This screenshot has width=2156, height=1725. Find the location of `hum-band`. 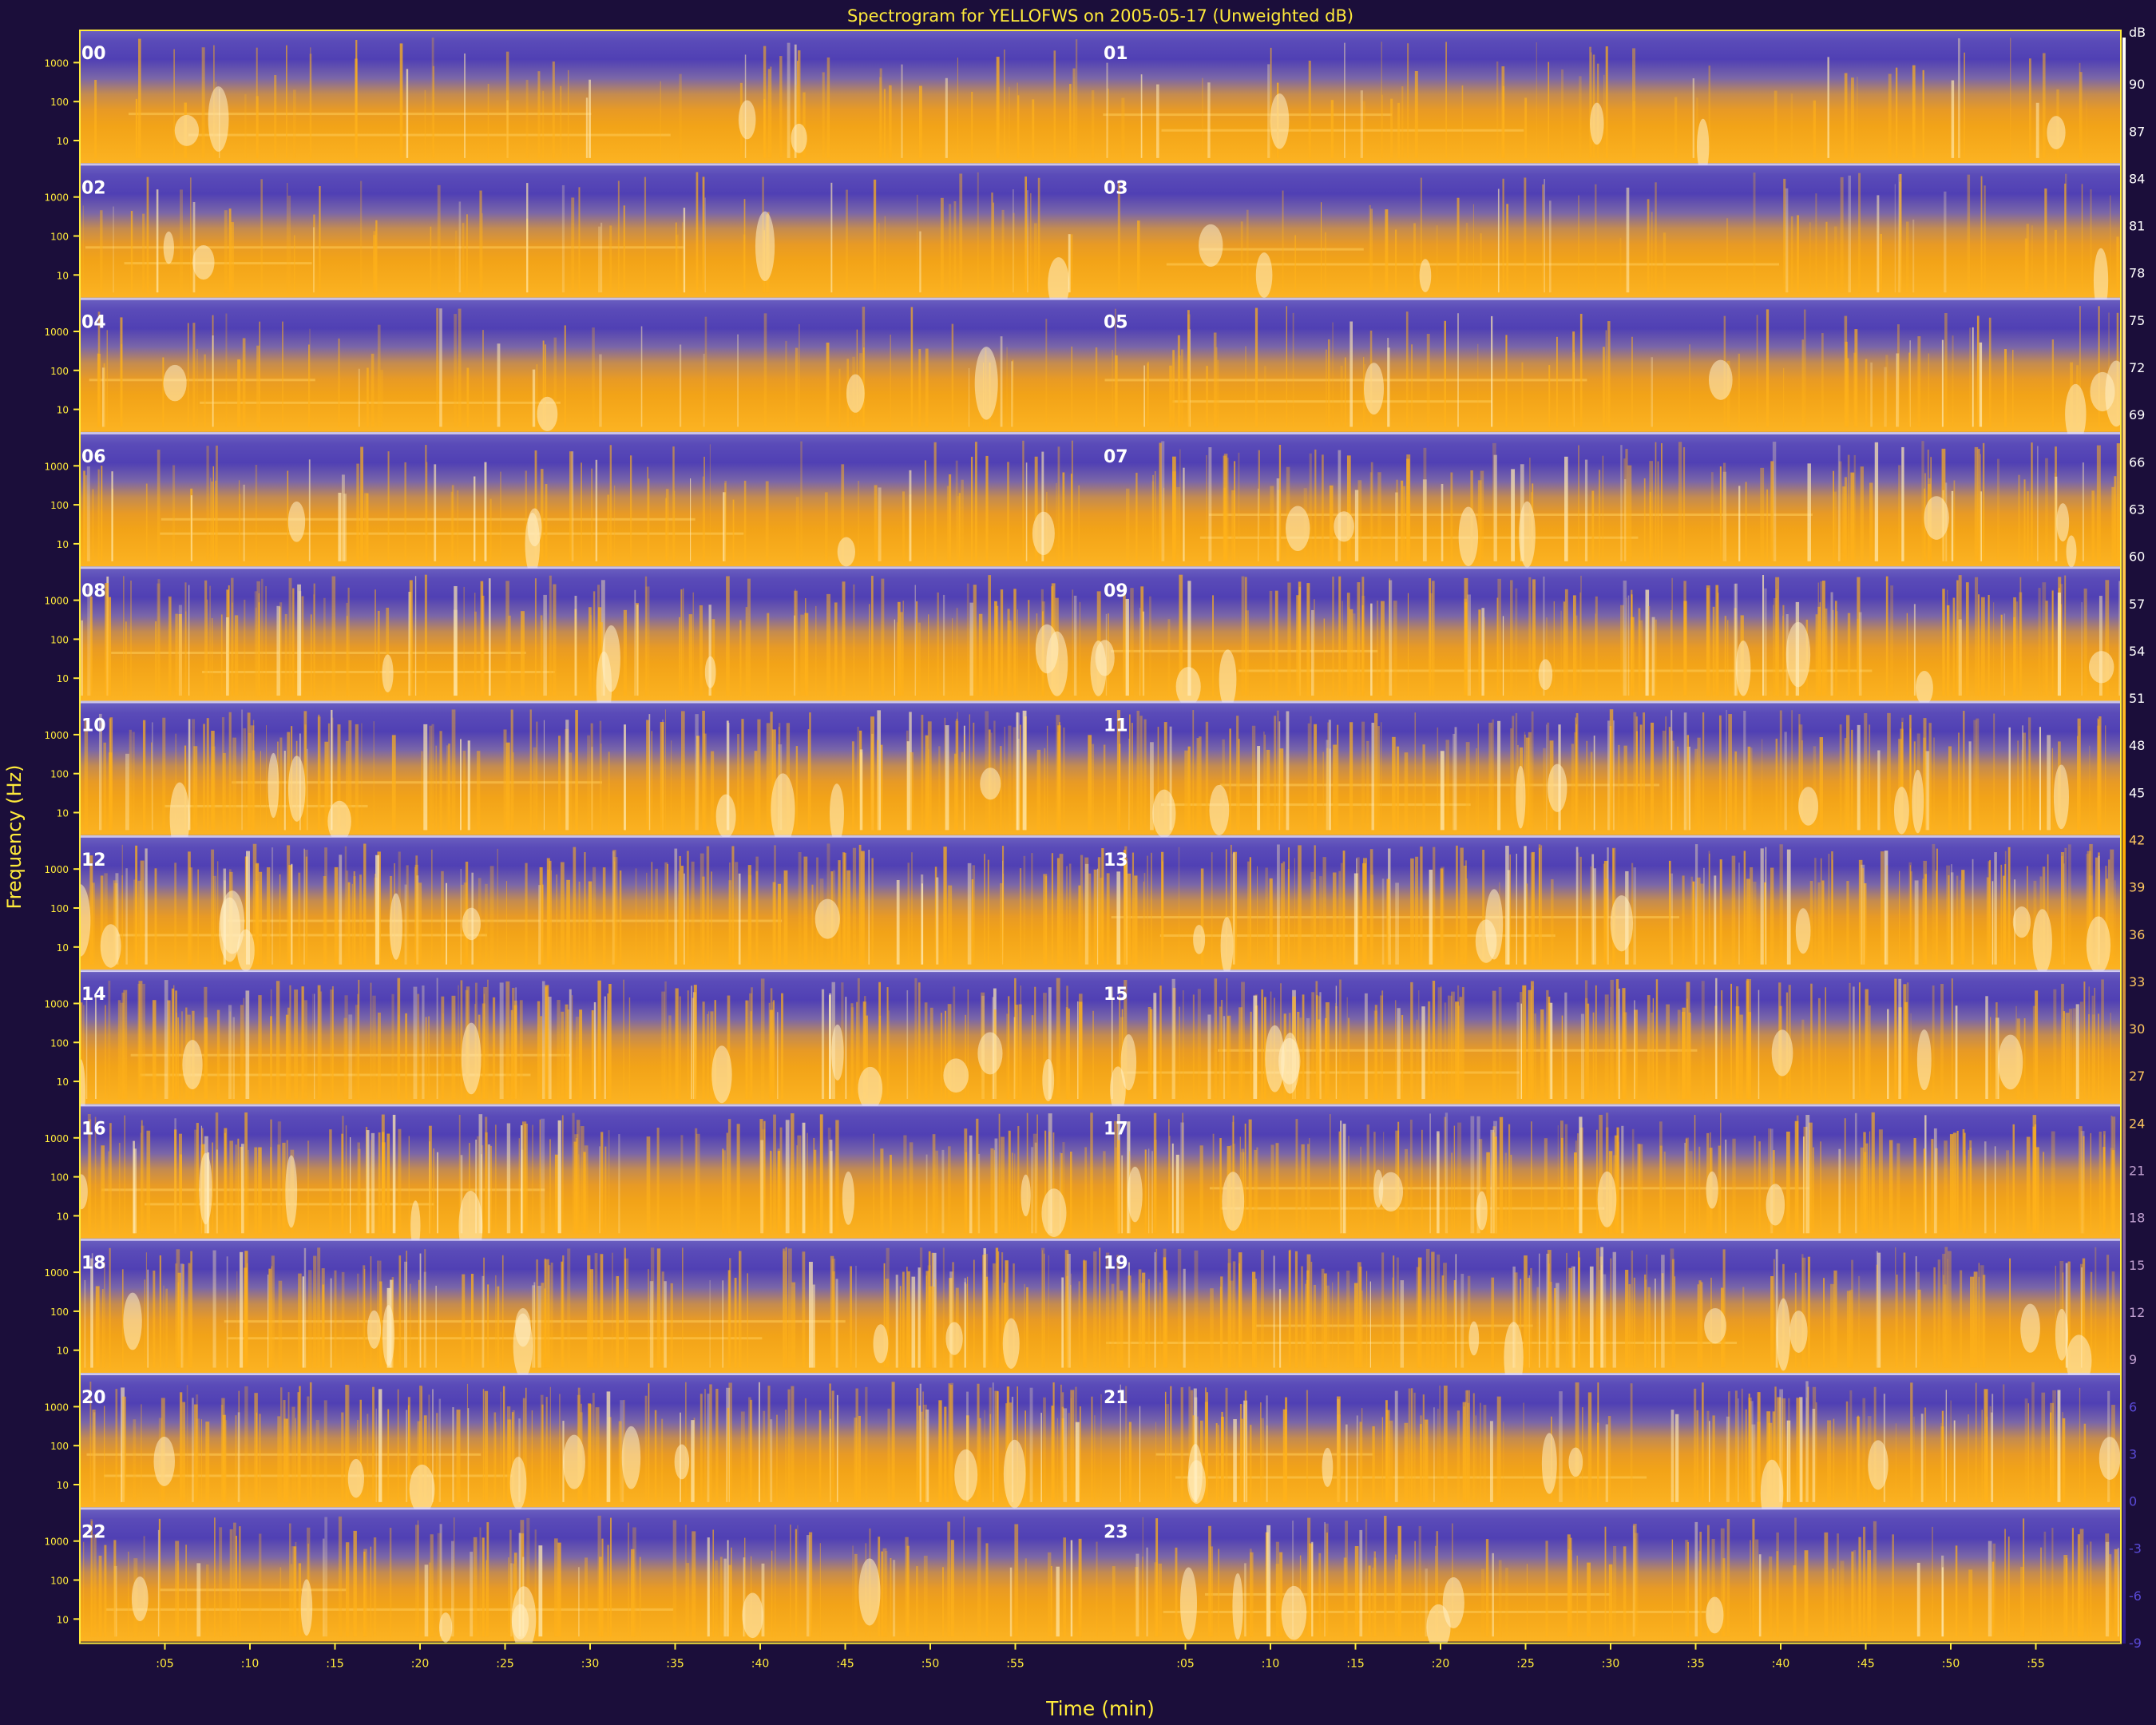

hum-band is located at coordinates (1282, 250).